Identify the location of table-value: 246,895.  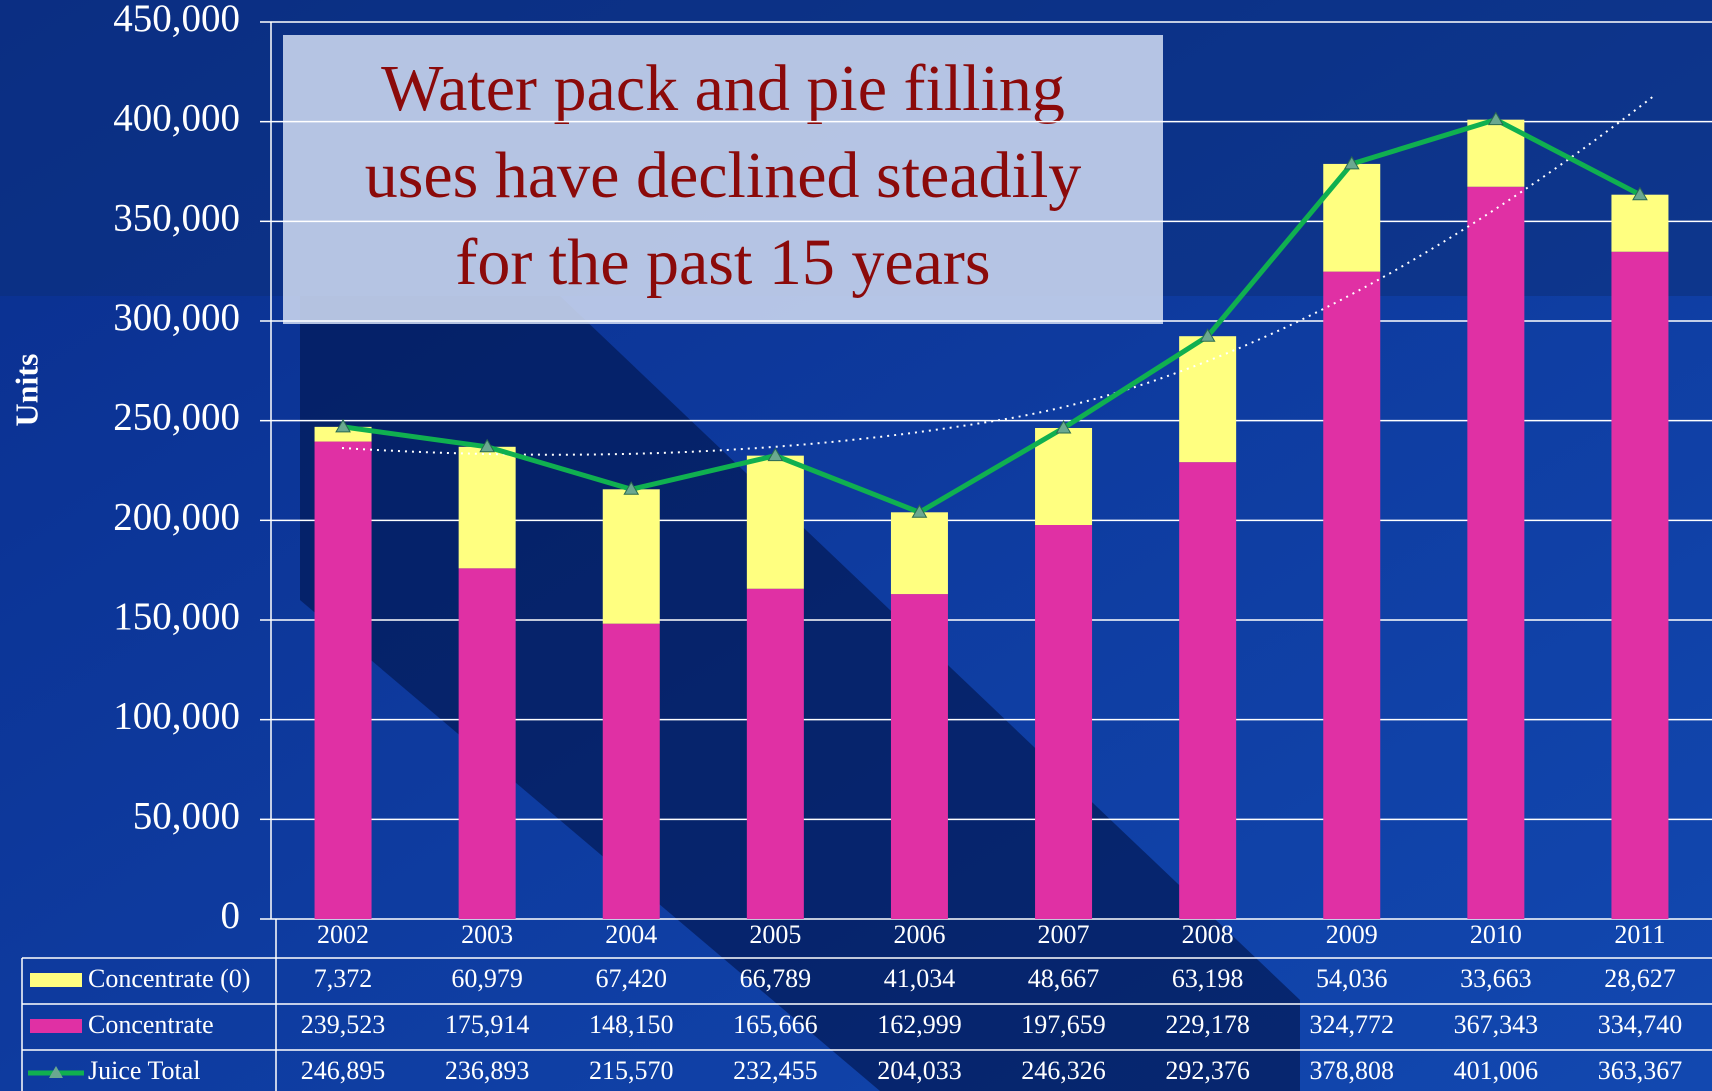
(343, 1070).